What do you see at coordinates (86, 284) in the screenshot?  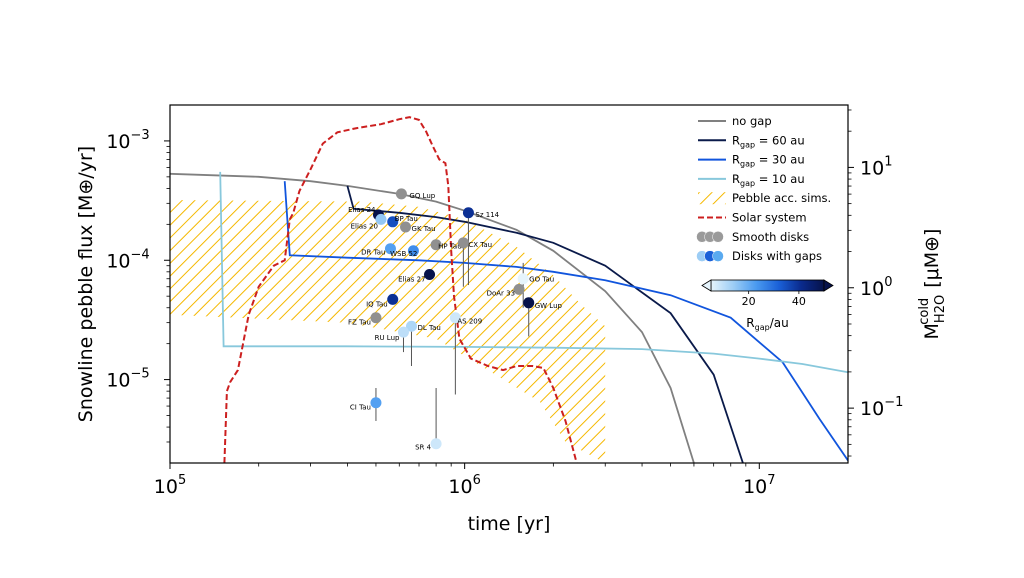 I see `y-axis-label: Snowline pebble flux [M⊕/yr]` at bounding box center [86, 284].